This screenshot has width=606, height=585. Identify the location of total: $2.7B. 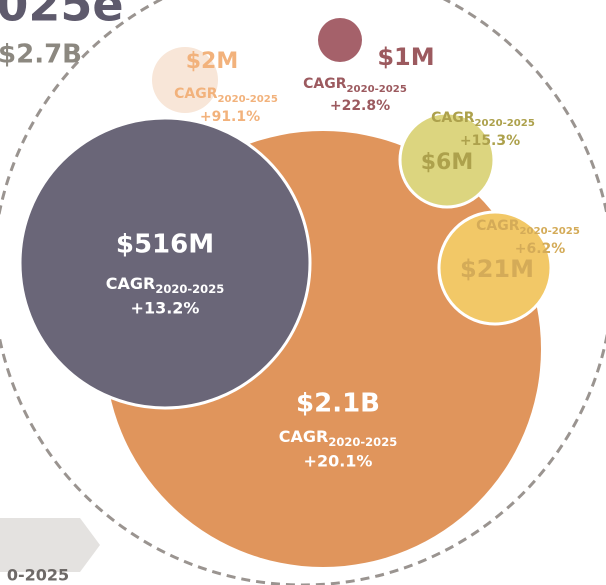
(41, 55).